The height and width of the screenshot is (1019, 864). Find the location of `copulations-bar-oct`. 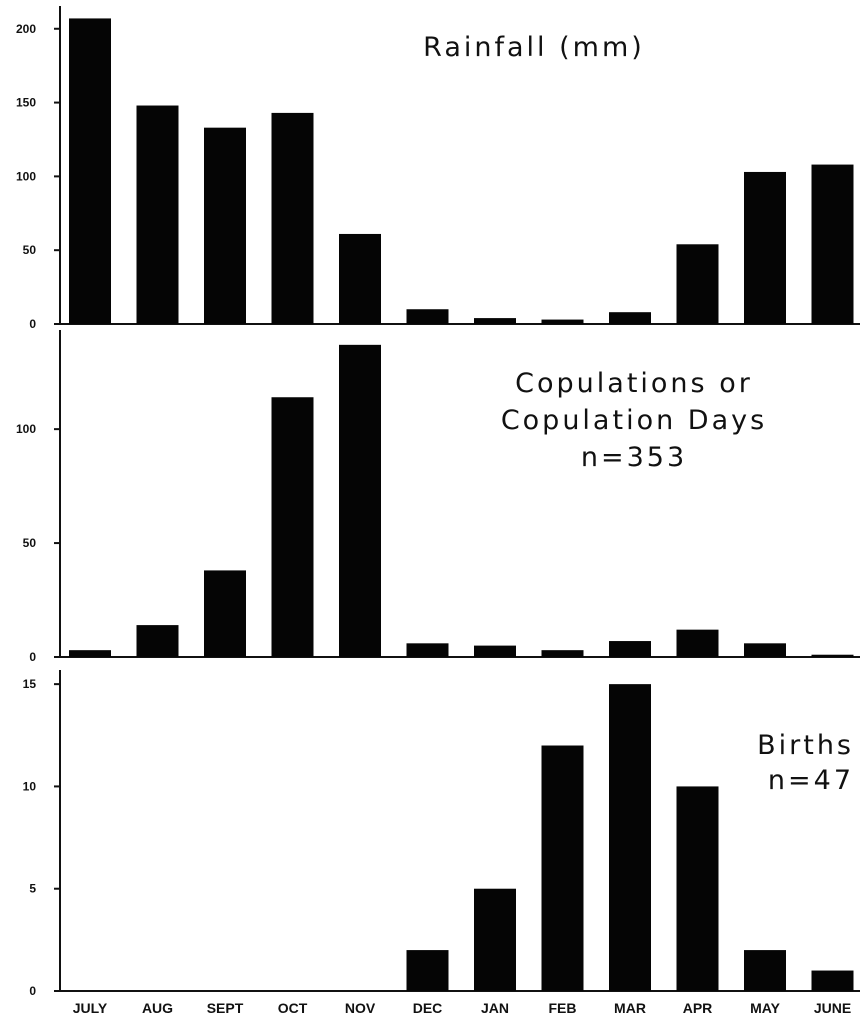

copulations-bar-oct is located at coordinates (292, 527).